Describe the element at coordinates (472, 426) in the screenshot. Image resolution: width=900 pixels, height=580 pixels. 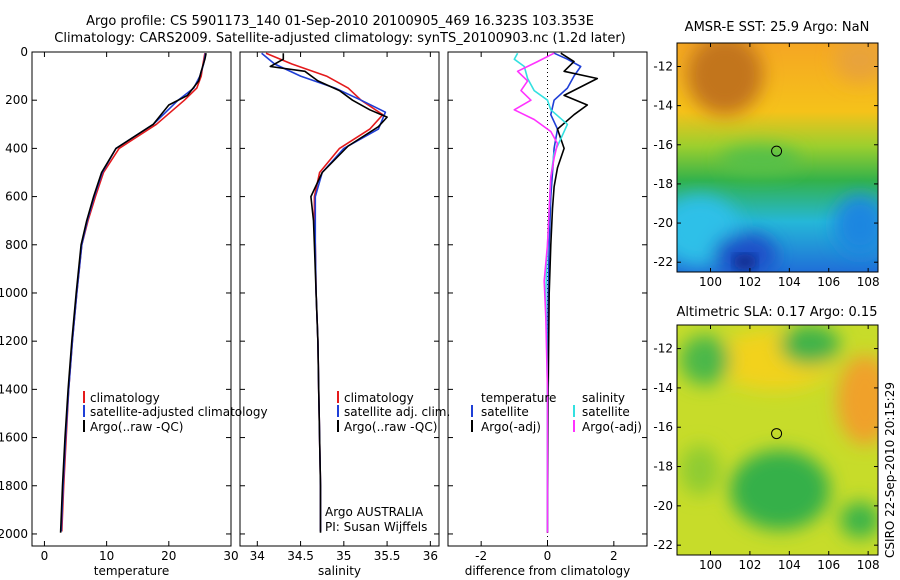
I see `legend-swatch-temp-argo` at that location.